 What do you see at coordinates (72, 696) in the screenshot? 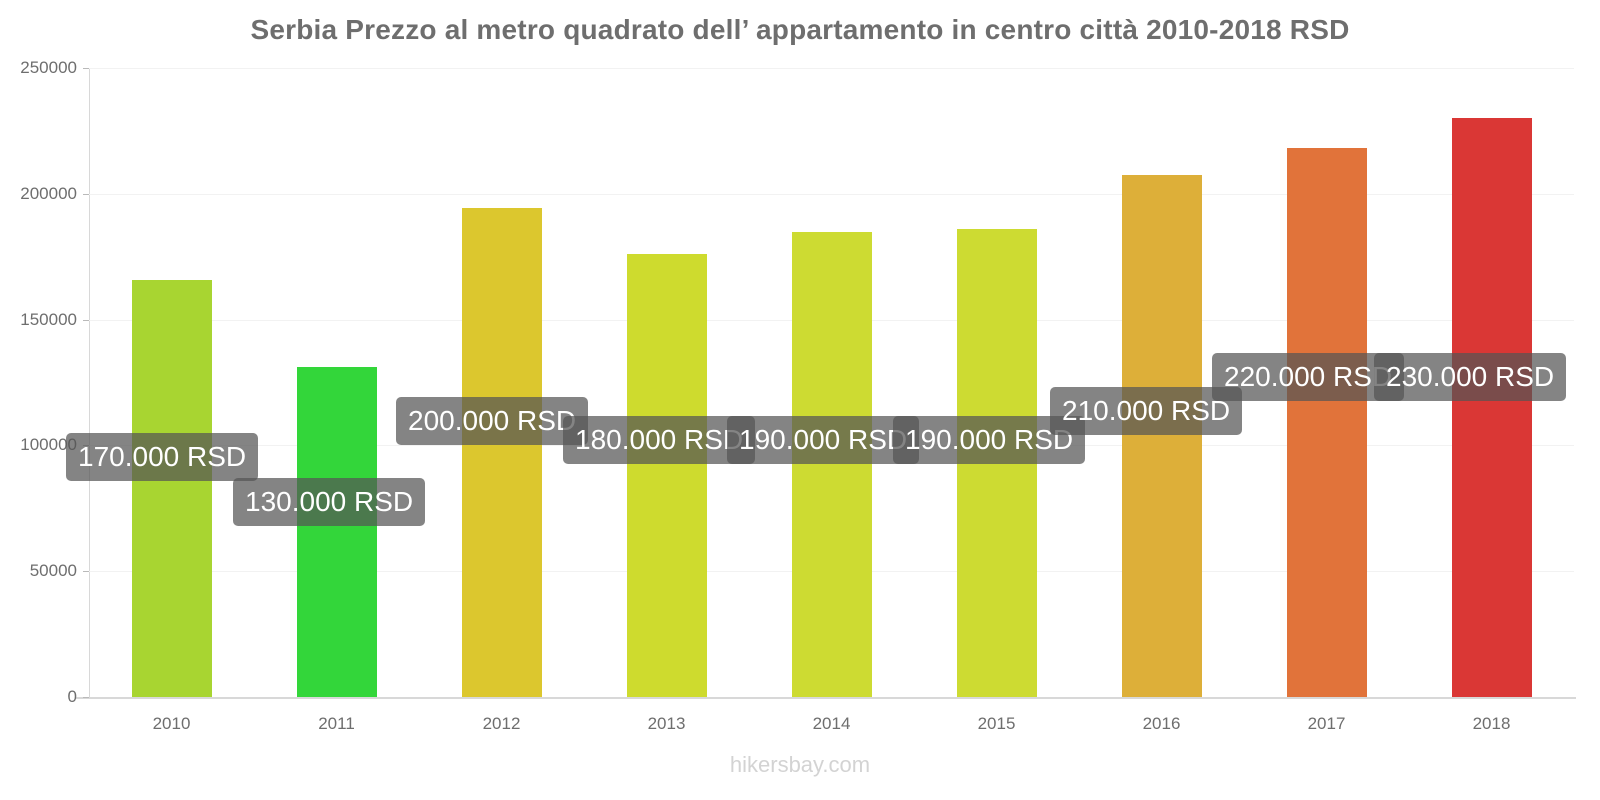
I see `y-axis-tick-label: 0` at bounding box center [72, 696].